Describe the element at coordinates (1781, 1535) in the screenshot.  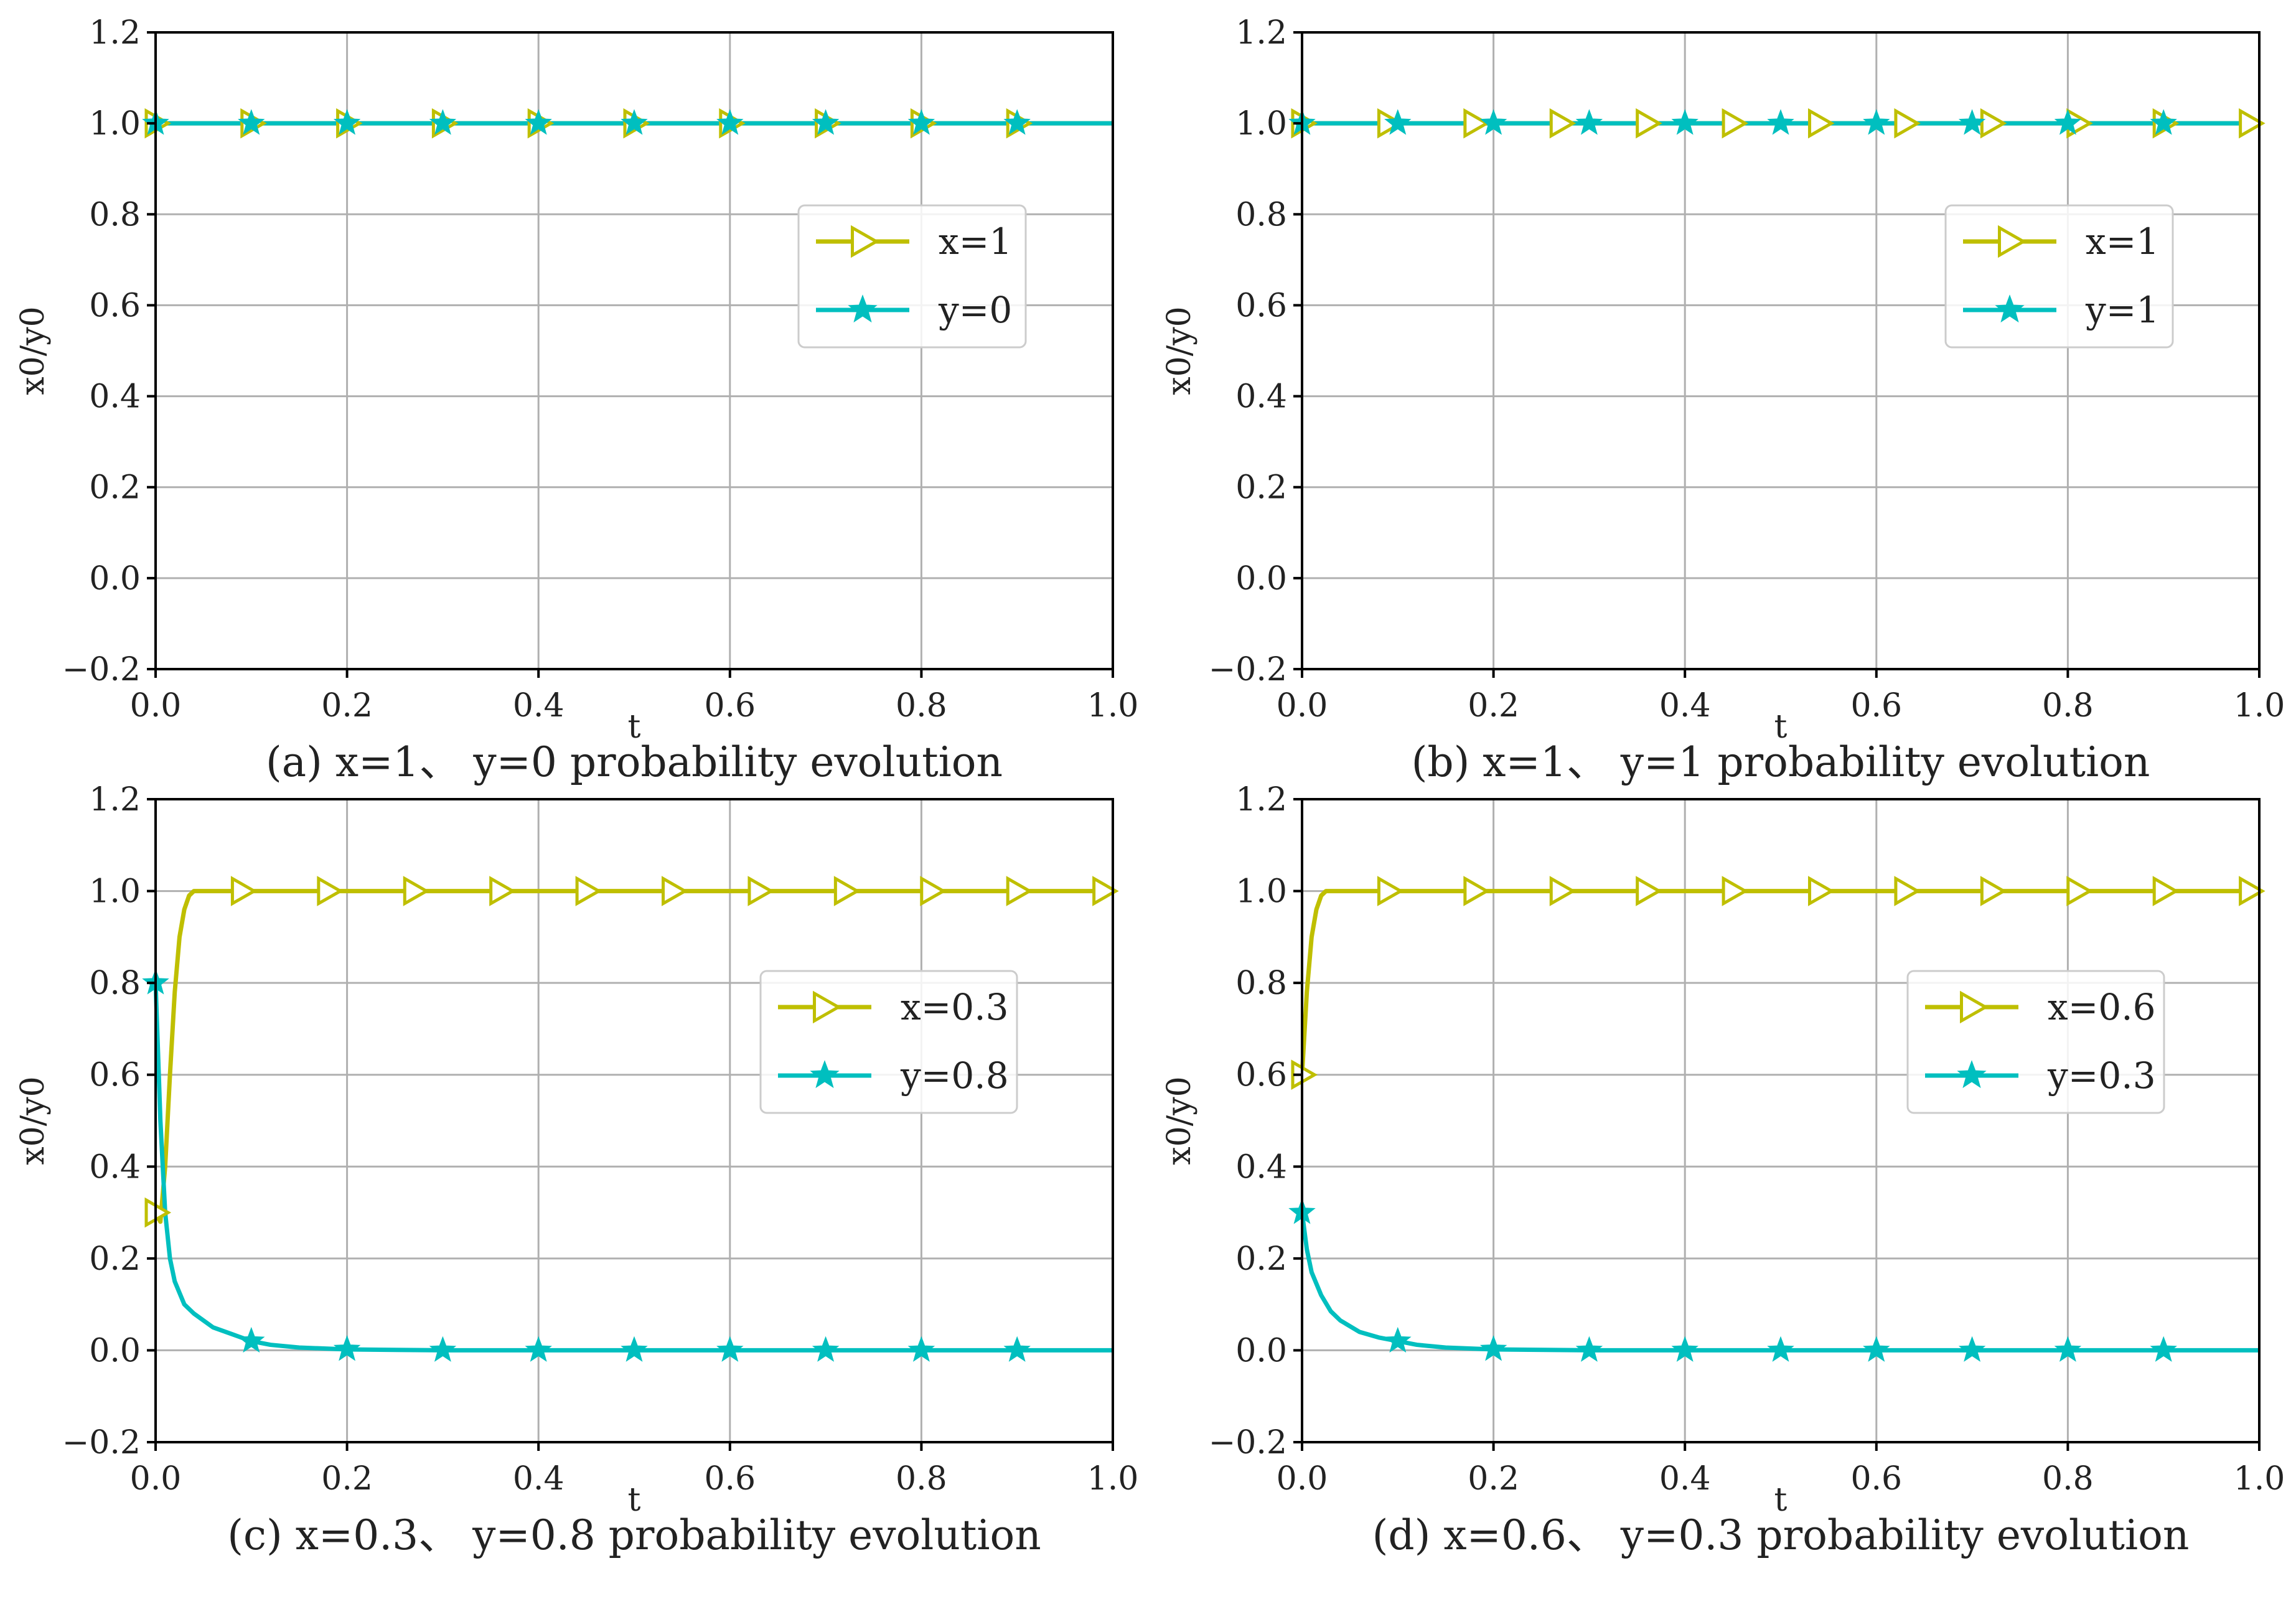
I see `panel-caption: (d) x=0.6、 y=0.3 probability evolution` at that location.